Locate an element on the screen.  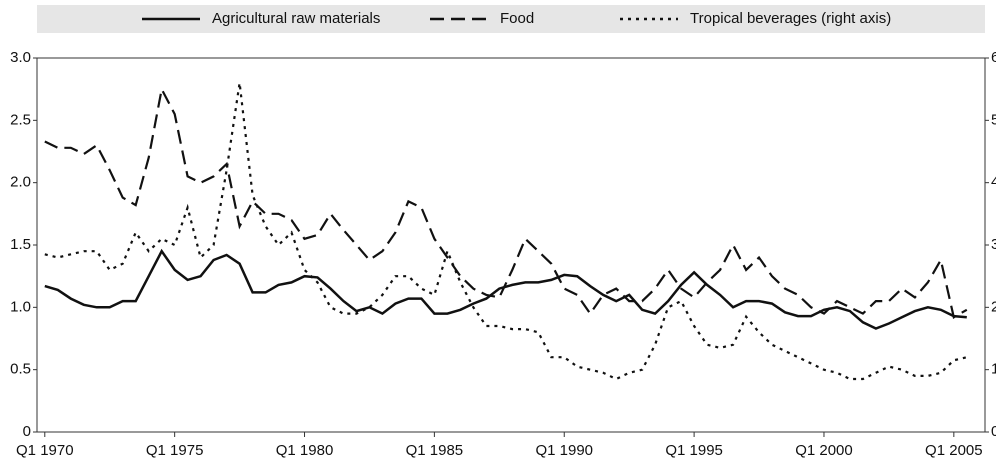
legend-label: Food is located at coordinates (517, 18).